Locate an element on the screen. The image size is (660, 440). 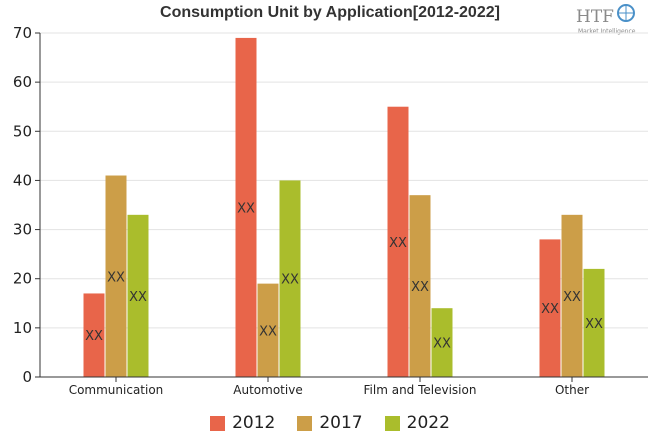
bar-other-2022 is located at coordinates (594, 322).